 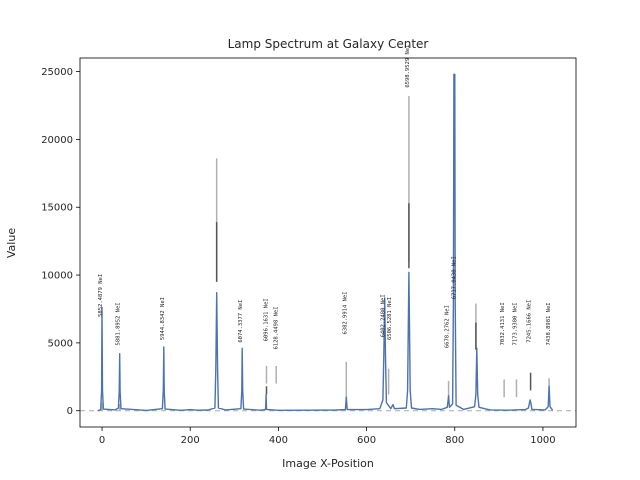 I want to click on line-label-9: 6598.9529 NeI, so click(x=408, y=66).